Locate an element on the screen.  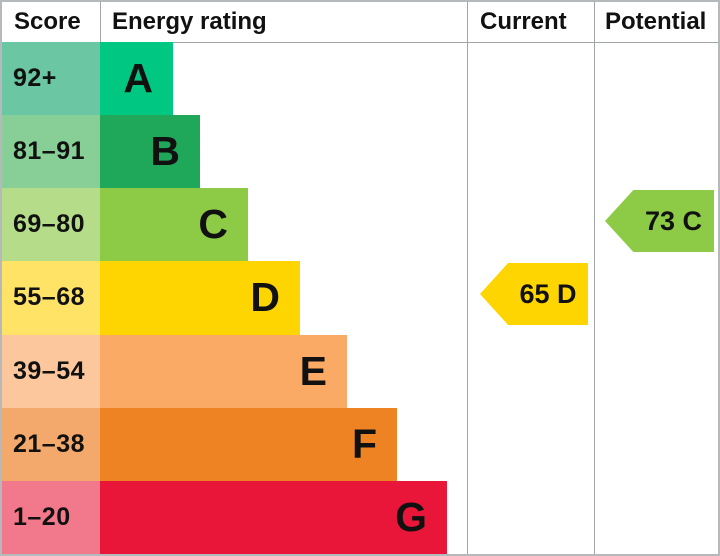
band-row-c: 69–80 C is located at coordinates (360, 225).